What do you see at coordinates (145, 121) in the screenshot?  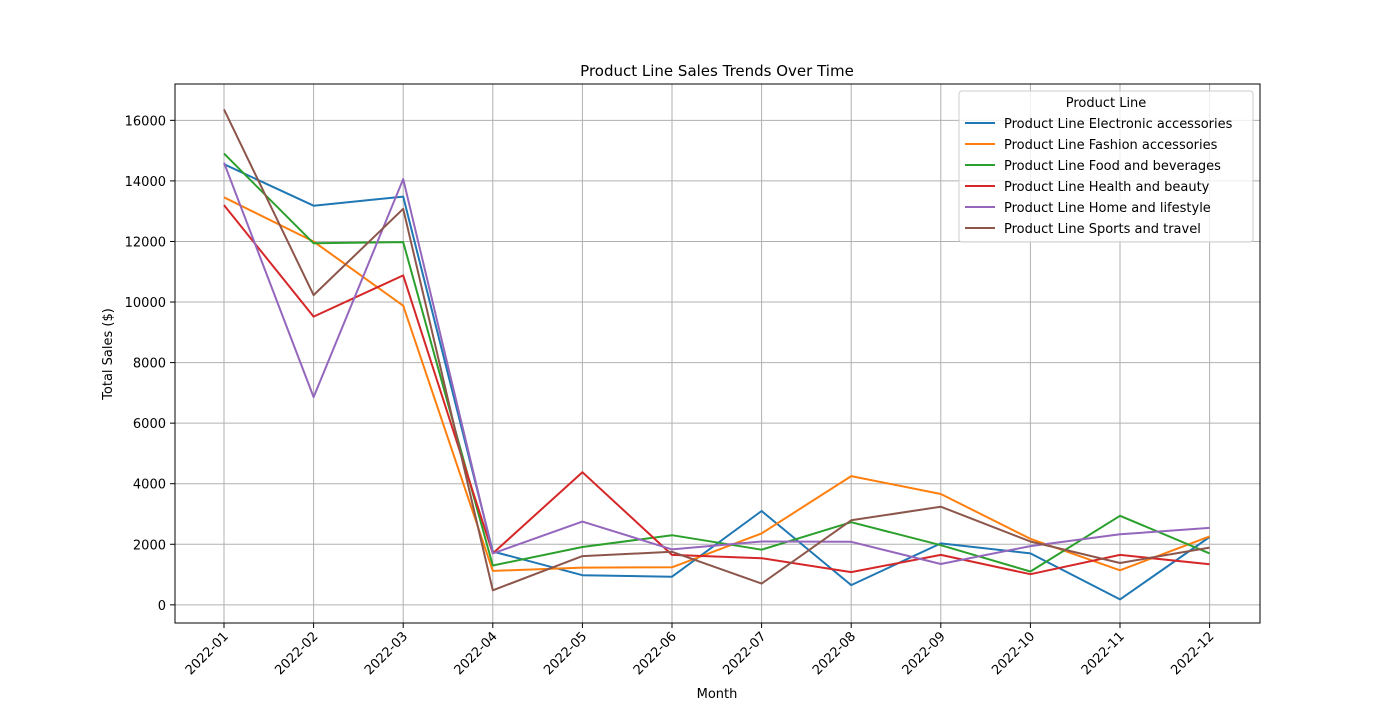 I see `y-tick-label: 16000` at bounding box center [145, 121].